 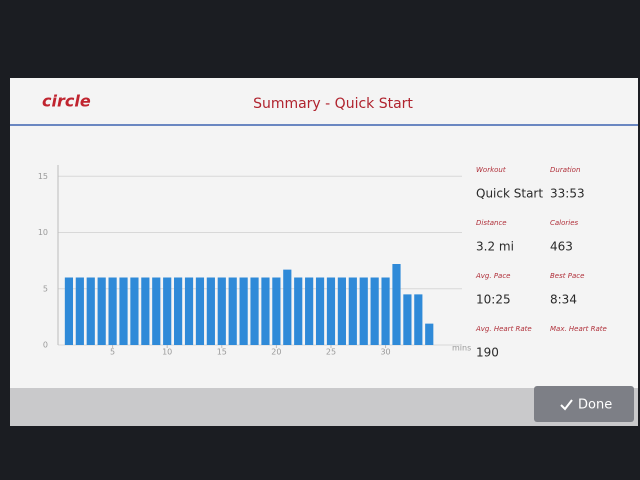 I want to click on stat-value: 463, so click(x=561, y=247).